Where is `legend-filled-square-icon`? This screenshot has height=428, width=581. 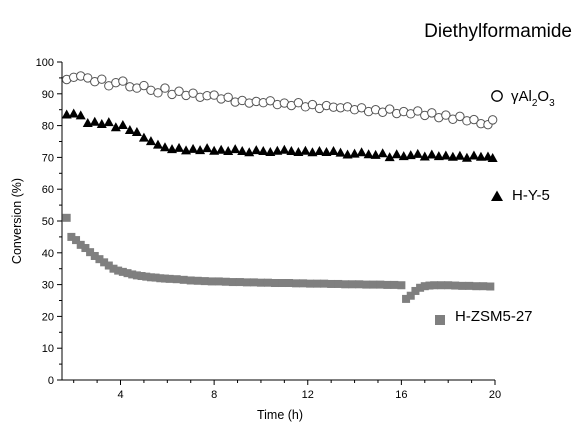
legend-filled-square-icon is located at coordinates (440, 320).